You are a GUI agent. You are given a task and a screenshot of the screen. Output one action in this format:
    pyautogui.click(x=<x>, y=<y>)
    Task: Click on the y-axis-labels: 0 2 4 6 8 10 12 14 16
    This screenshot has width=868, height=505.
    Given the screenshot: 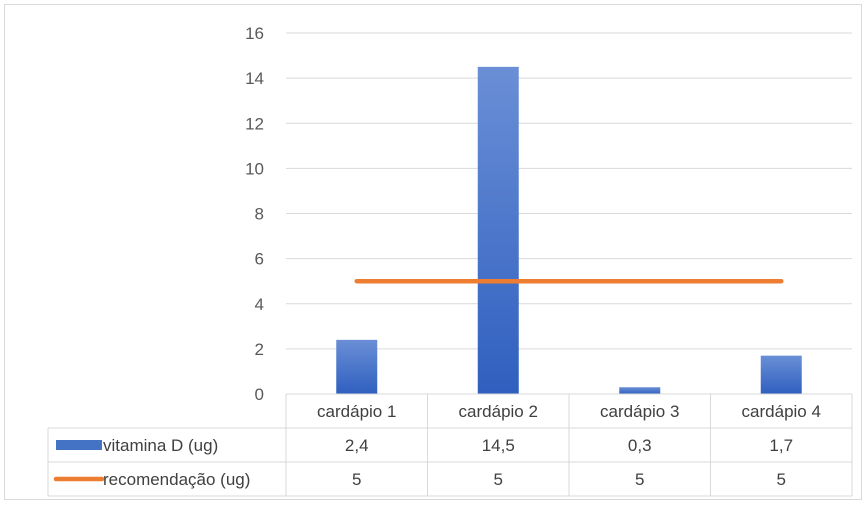 What is the action you would take?
    pyautogui.click(x=254, y=214)
    